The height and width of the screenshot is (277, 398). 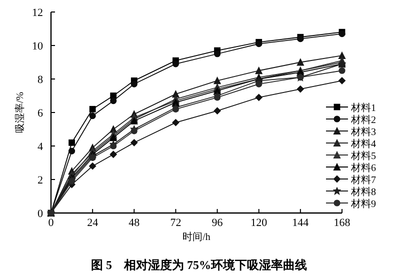 What do you see at coordinates (259, 223) in the screenshot?
I see `x-tick-label: 120` at bounding box center [259, 223].